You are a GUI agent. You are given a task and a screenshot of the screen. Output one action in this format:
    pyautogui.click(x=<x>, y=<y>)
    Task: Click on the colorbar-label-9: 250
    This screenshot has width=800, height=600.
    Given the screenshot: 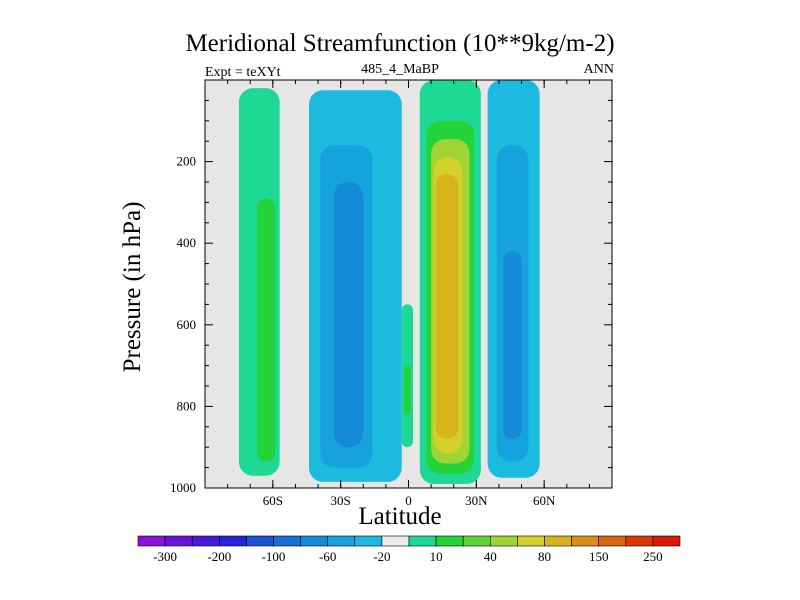 What is the action you would take?
    pyautogui.click(x=653, y=556)
    